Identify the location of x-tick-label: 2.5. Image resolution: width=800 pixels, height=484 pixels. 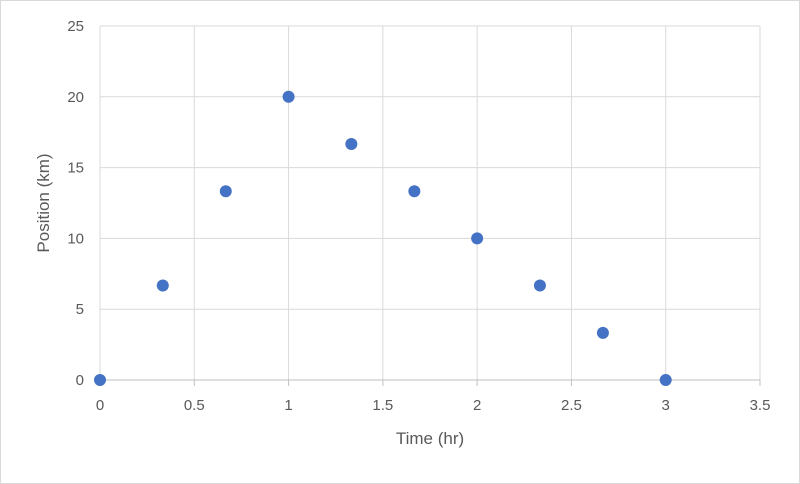
(571, 405).